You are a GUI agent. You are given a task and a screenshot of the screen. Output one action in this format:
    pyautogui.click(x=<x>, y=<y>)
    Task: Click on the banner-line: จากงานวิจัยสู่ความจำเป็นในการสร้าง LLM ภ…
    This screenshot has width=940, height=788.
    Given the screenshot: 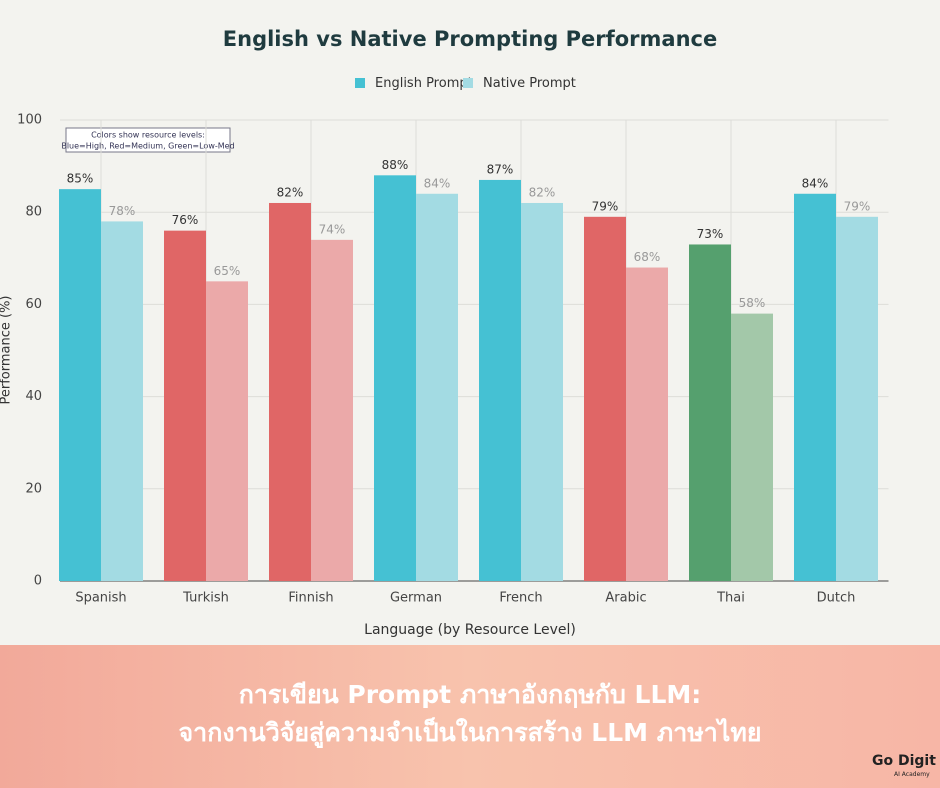 What is the action you would take?
    pyautogui.click(x=470, y=732)
    